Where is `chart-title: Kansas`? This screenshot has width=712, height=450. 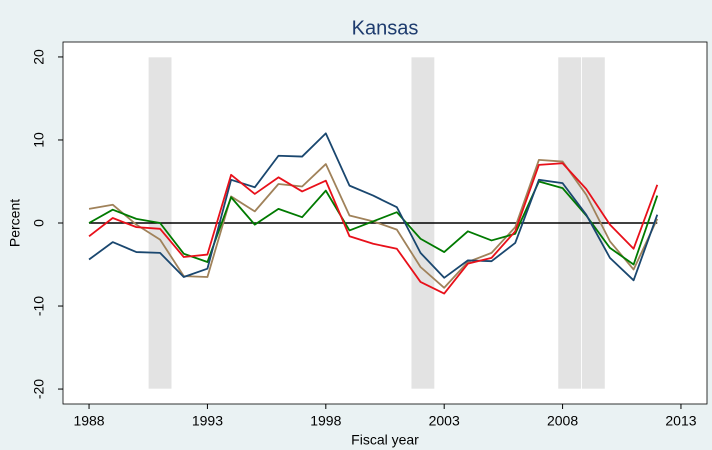
chart-title: Kansas is located at coordinates (385, 28).